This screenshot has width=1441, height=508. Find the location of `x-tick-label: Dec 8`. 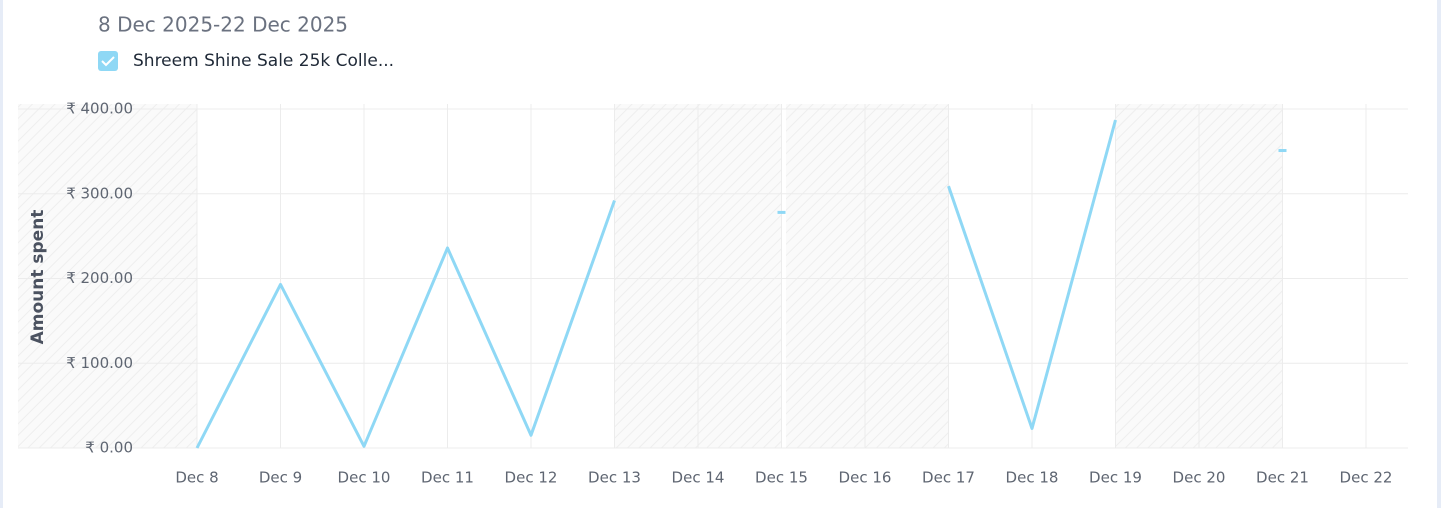

x-tick-label: Dec 8 is located at coordinates (196, 478).